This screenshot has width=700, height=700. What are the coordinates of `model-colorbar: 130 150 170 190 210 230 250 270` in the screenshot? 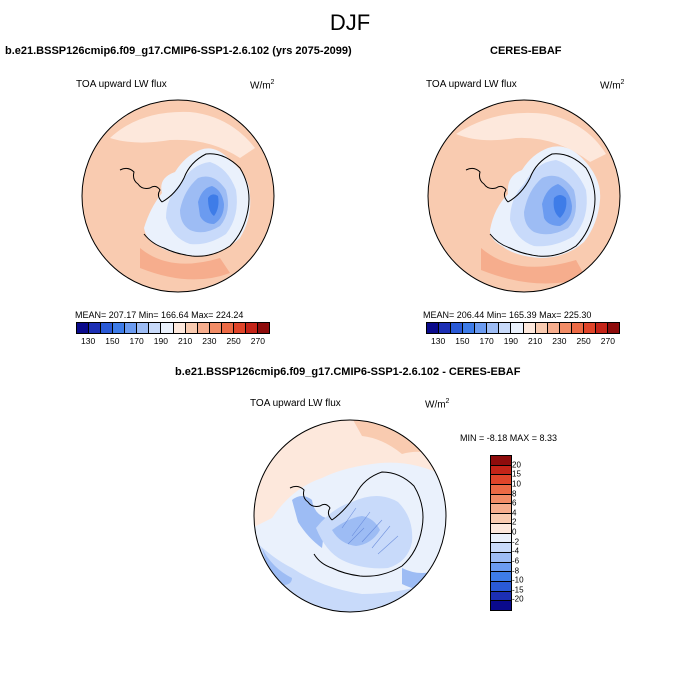 It's located at (173, 334).